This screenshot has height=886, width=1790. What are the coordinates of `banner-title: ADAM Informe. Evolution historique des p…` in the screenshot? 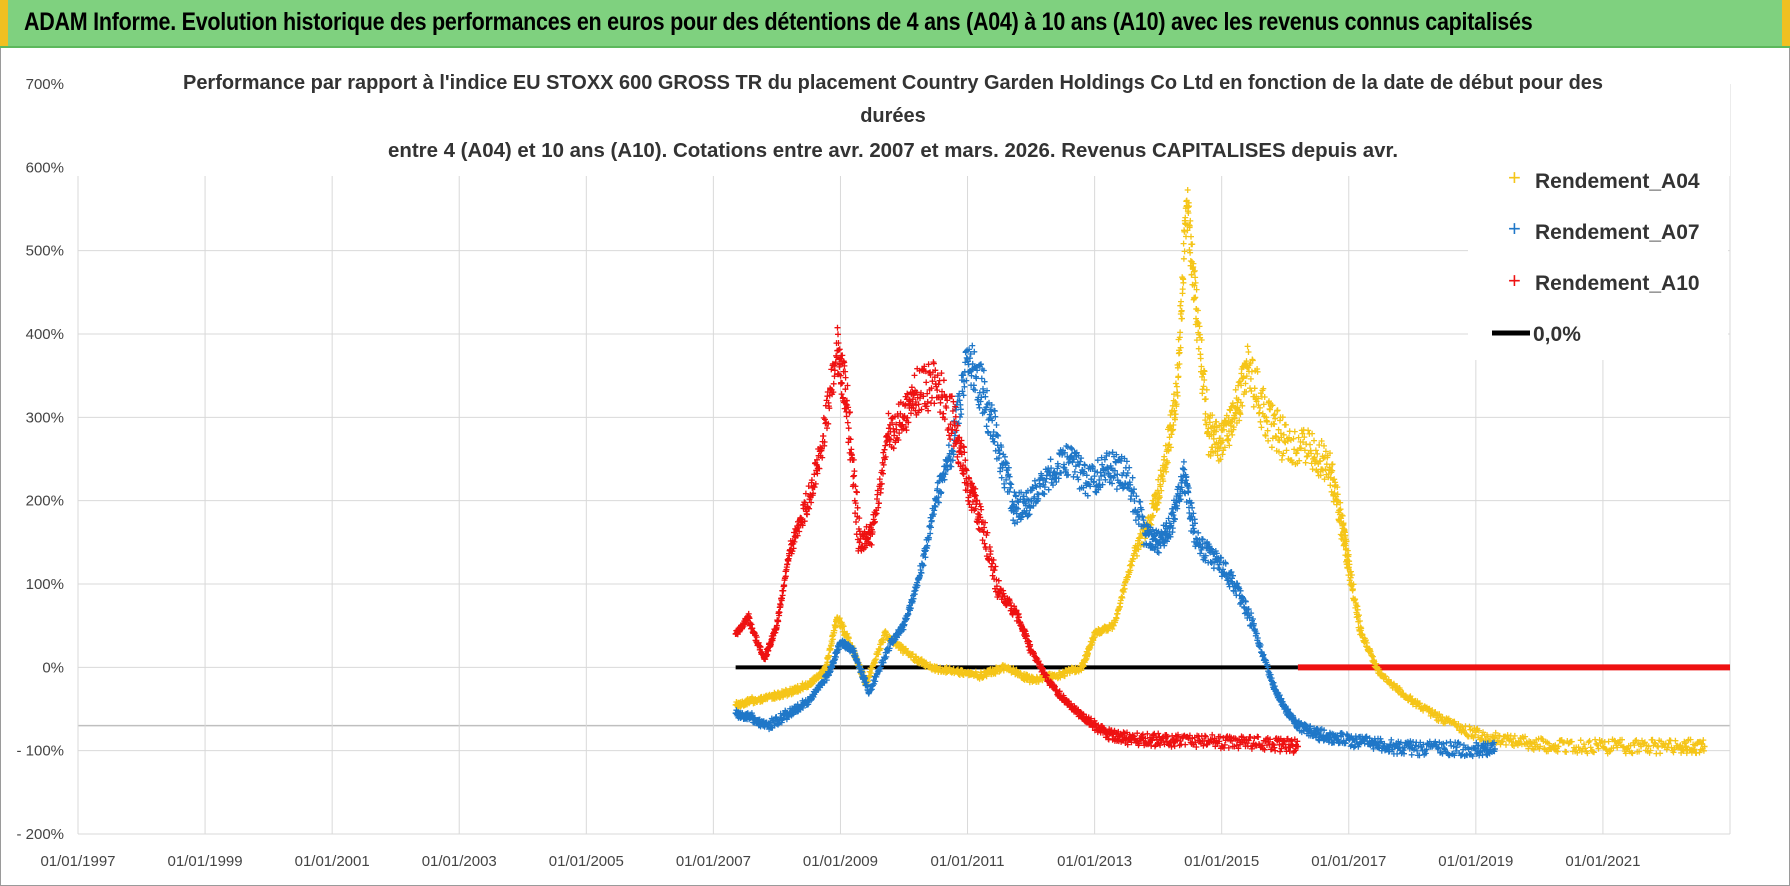 It's located at (778, 22).